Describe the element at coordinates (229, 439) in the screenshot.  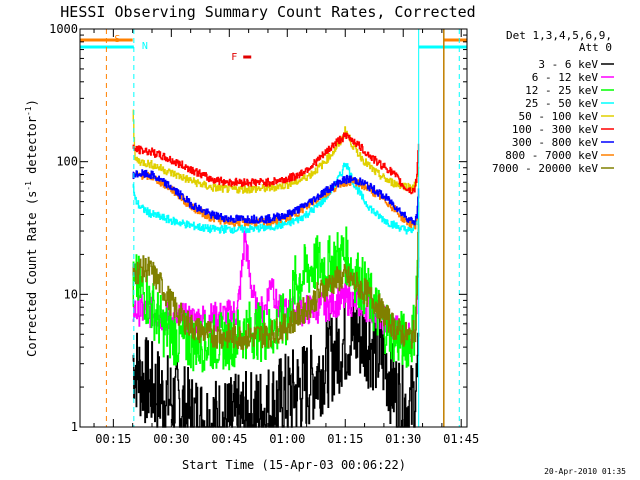
I see `x-tick-label: 00:45` at that location.